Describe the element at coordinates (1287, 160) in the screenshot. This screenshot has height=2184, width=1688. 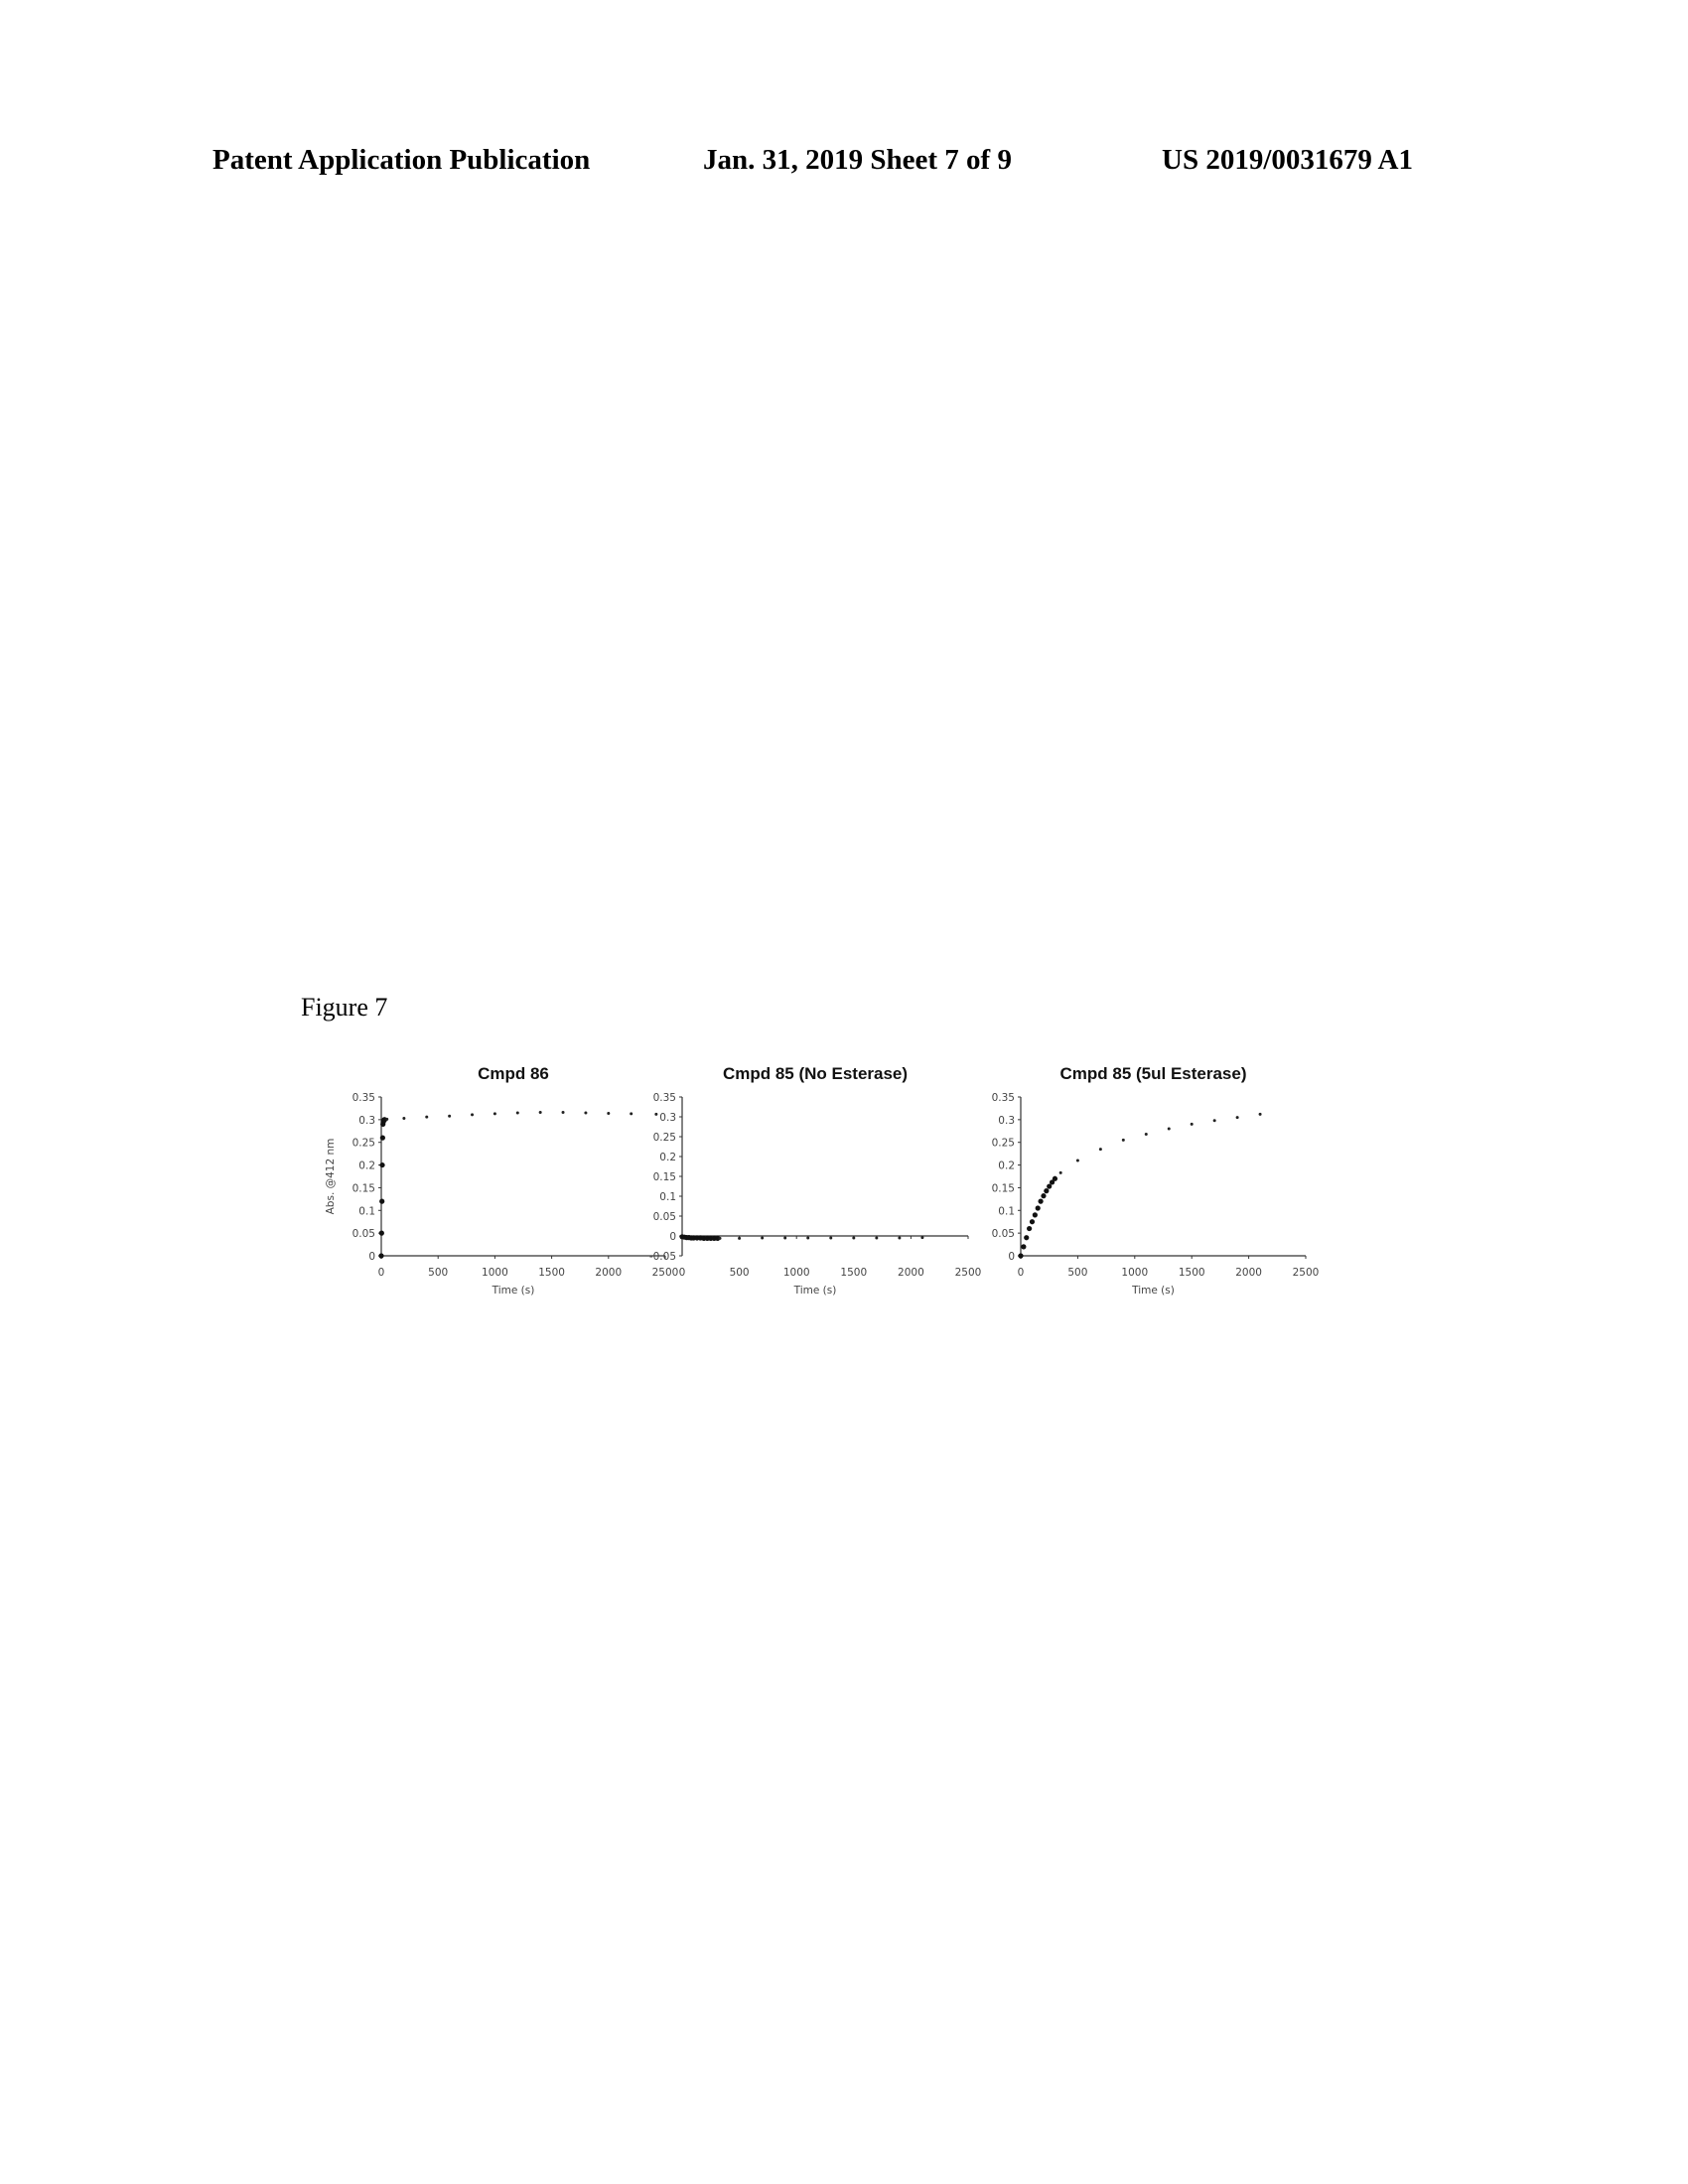
I see `publication-number: US 2019/0031679 A1` at that location.